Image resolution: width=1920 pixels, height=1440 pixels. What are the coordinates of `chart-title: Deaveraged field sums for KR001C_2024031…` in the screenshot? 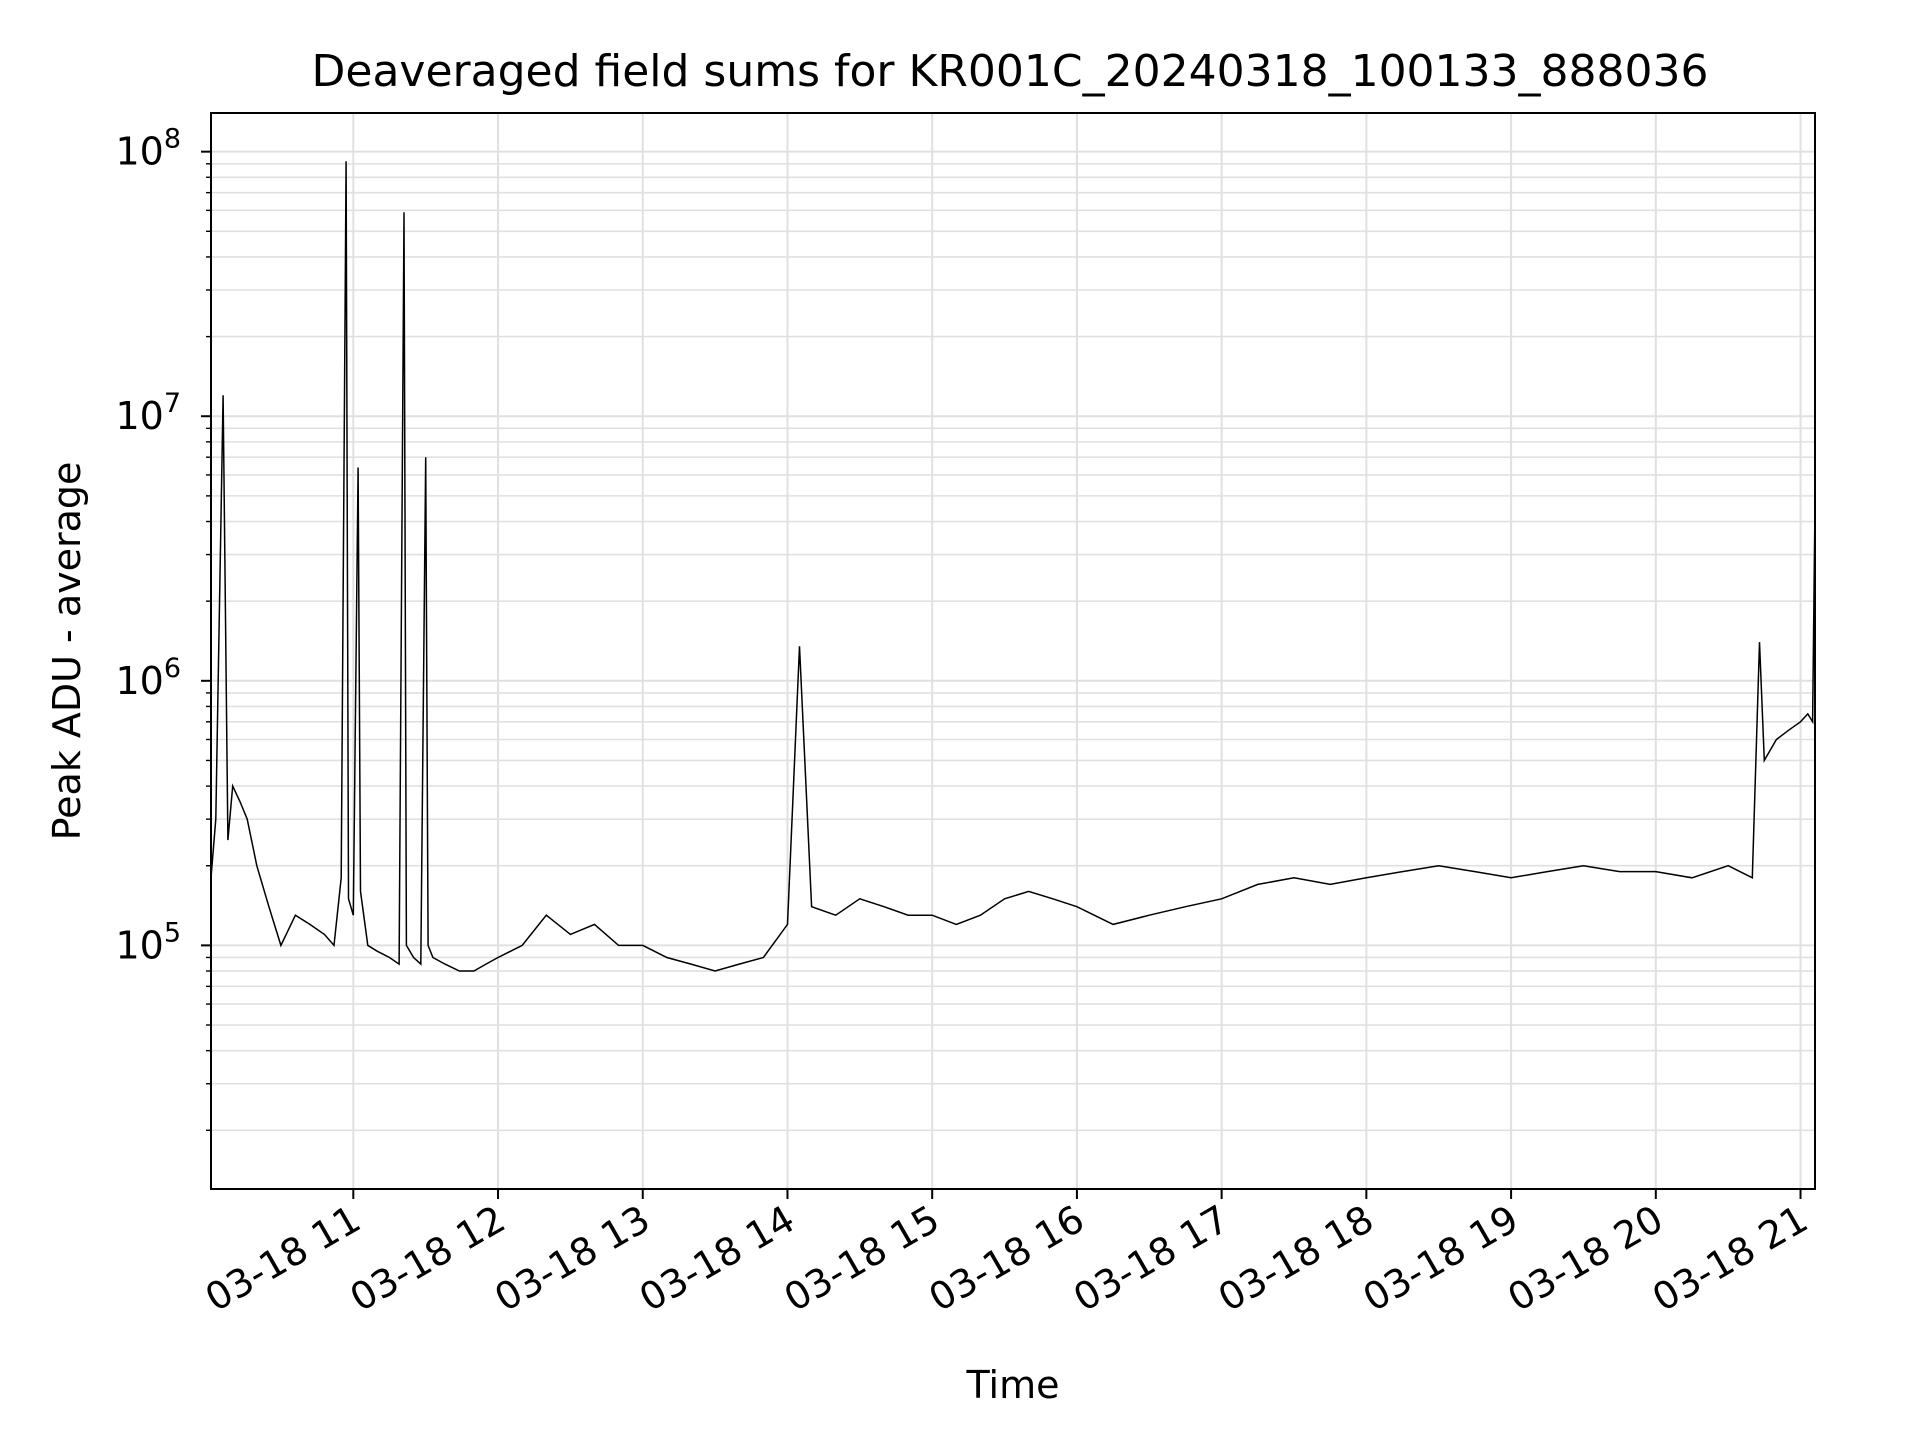 It's located at (1010, 71).